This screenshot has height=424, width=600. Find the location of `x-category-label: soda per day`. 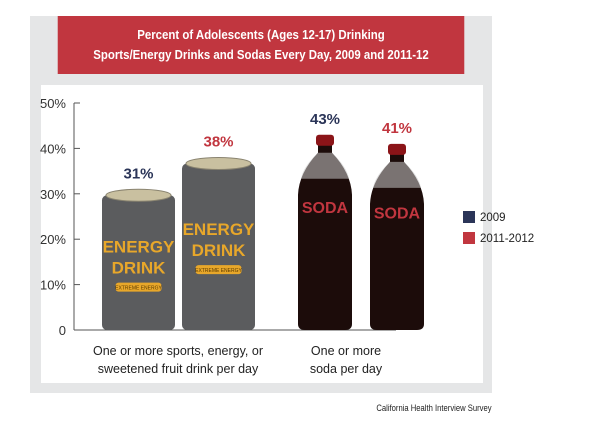

x-category-label: soda per day is located at coordinates (346, 369).